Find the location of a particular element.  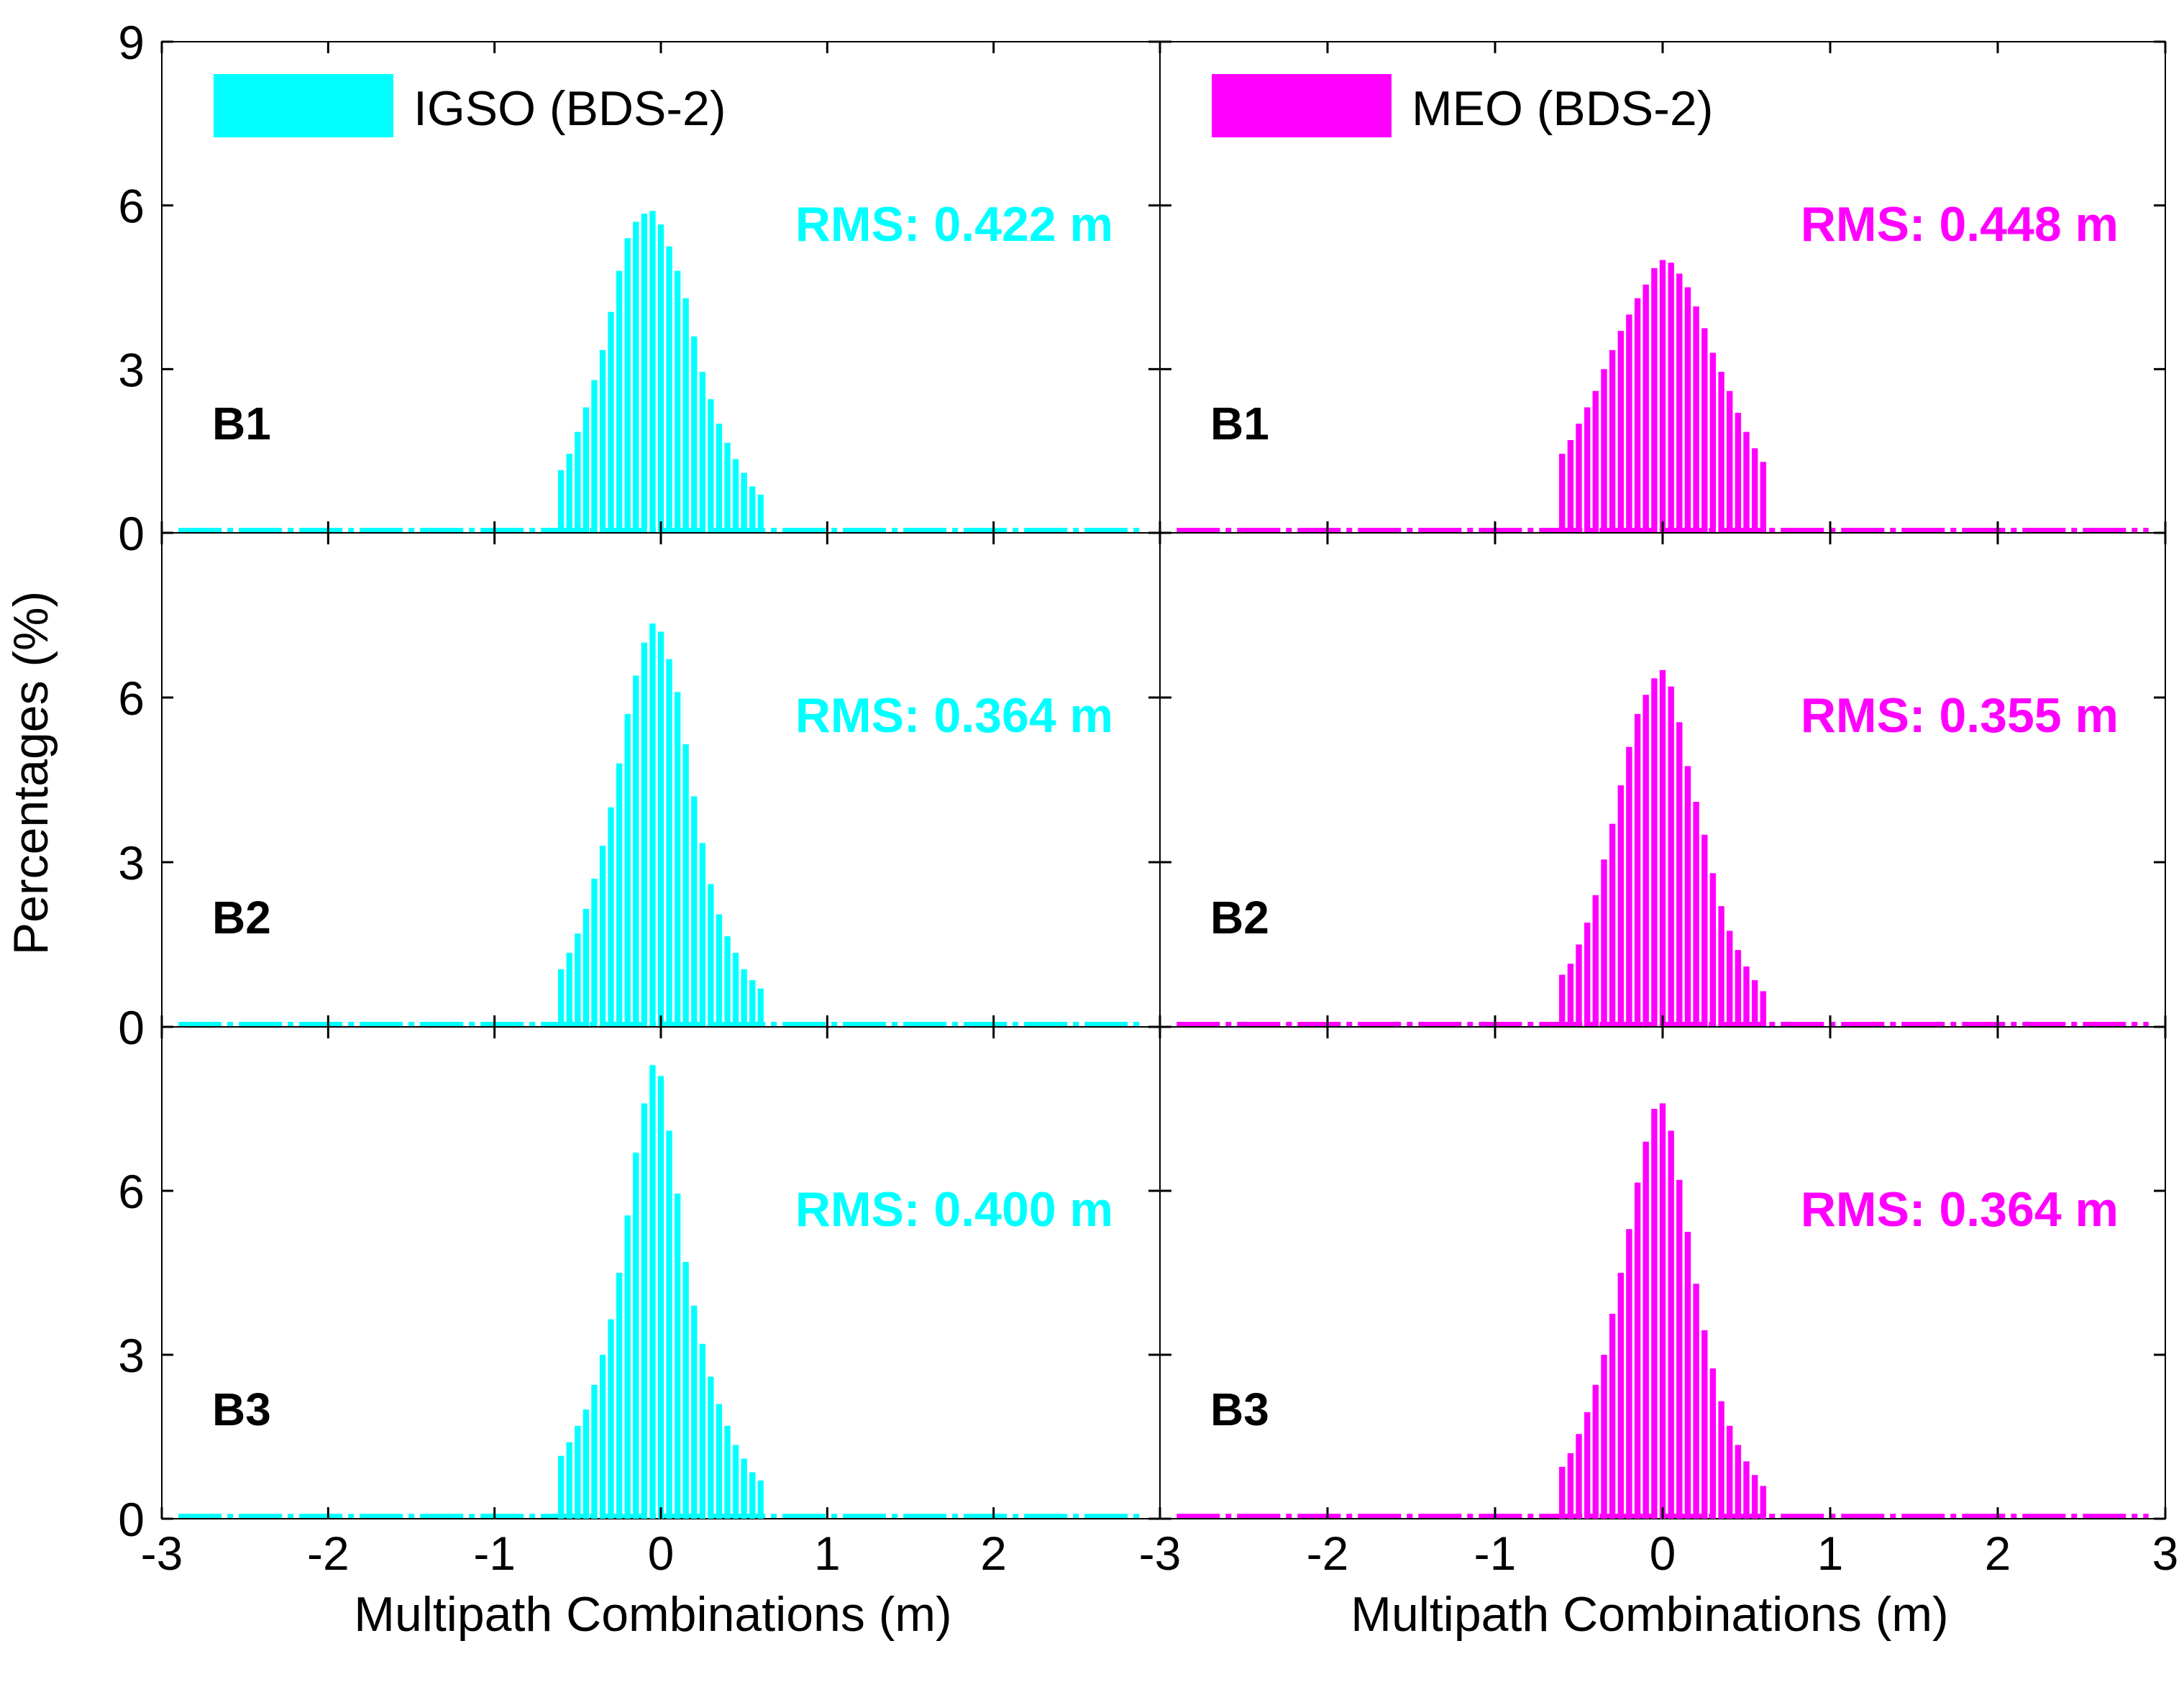

panel-igso-b3-band-label: B3 is located at coordinates (241, 1409).